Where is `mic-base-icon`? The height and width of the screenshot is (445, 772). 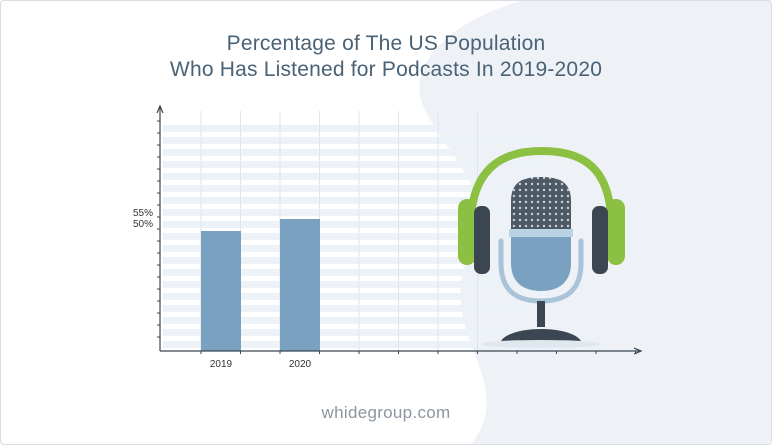 mic-base-icon is located at coordinates (541, 335).